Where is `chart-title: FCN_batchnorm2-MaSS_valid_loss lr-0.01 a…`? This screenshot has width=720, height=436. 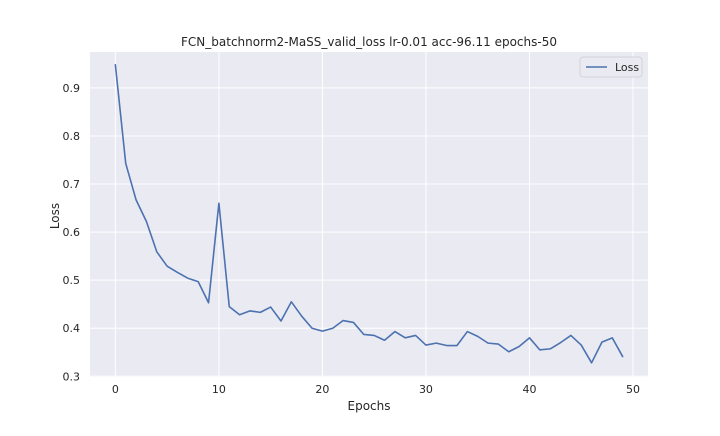 chart-title: FCN_batchnorm2-MaSS_valid_loss lr-0.01 a… is located at coordinates (369, 42).